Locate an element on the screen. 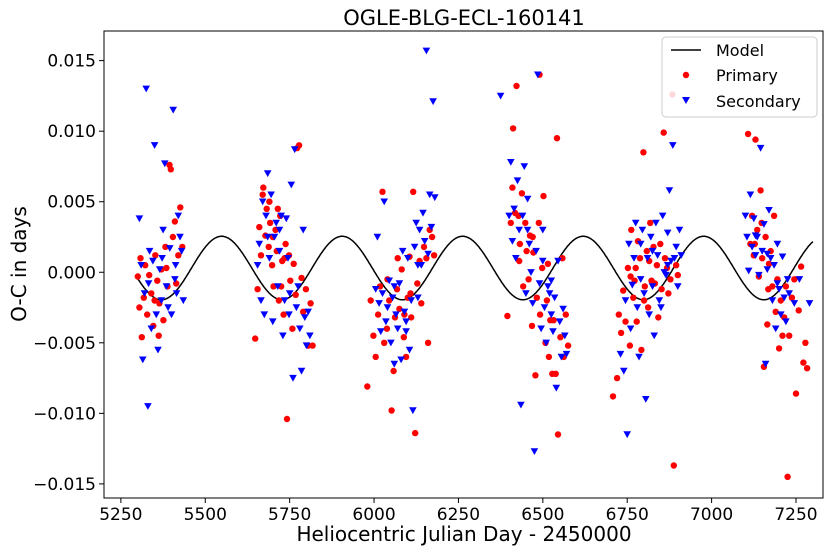  legend-box is located at coordinates (739, 77).